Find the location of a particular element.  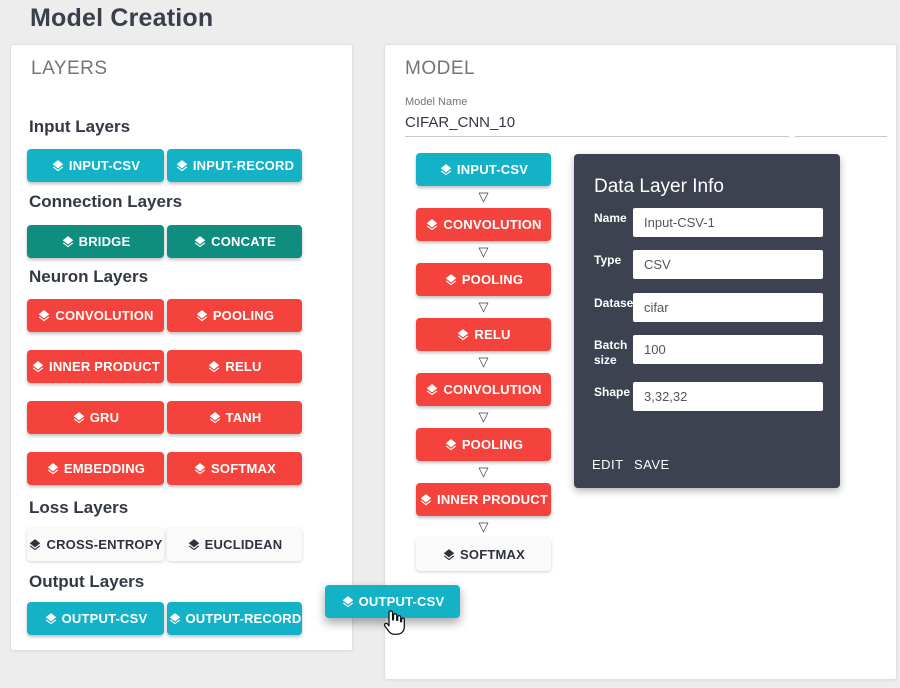

dragged-output-csv-button: OUTPUT-CSV is located at coordinates (392, 601).